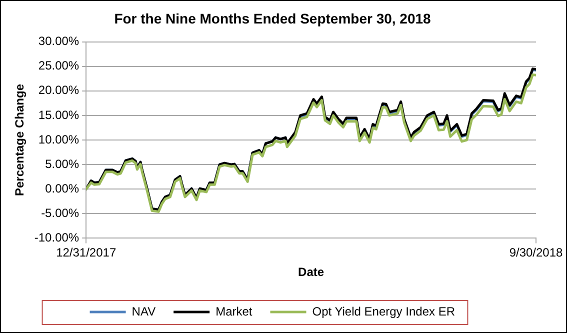 Image resolution: width=567 pixels, height=333 pixels. I want to click on y-tick-label: 15.00%, so click(59, 115).